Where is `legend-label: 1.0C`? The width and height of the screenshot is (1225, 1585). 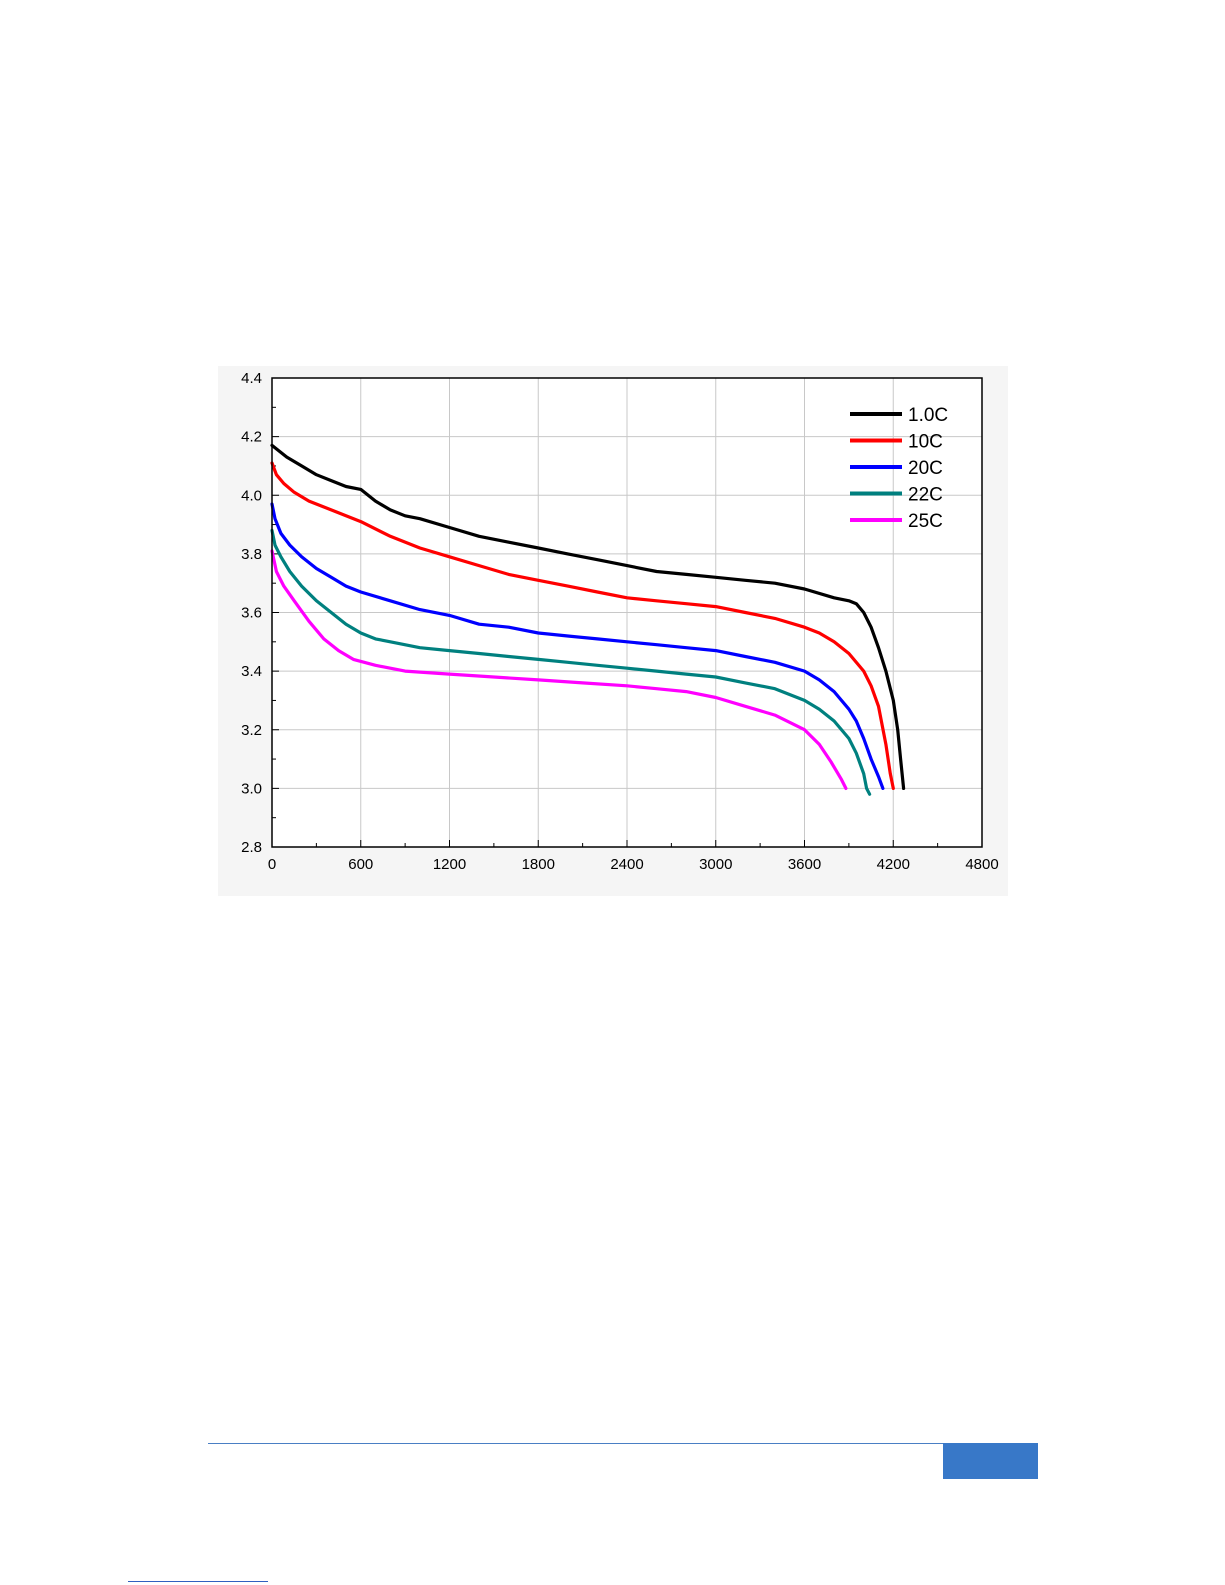
legend-label: 1.0C is located at coordinates (928, 415).